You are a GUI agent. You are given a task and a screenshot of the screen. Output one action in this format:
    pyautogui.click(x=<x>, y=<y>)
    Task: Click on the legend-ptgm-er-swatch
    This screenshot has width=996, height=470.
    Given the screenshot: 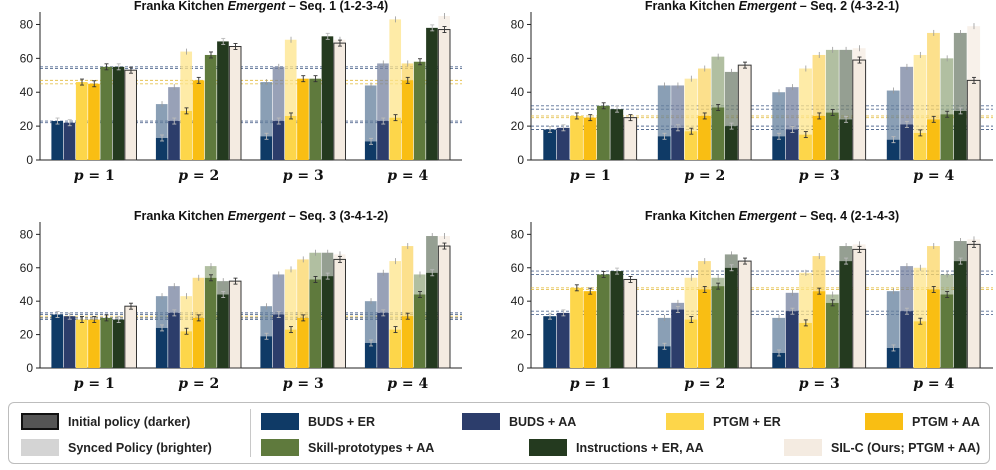 What is the action you would take?
    pyautogui.click(x=685, y=421)
    